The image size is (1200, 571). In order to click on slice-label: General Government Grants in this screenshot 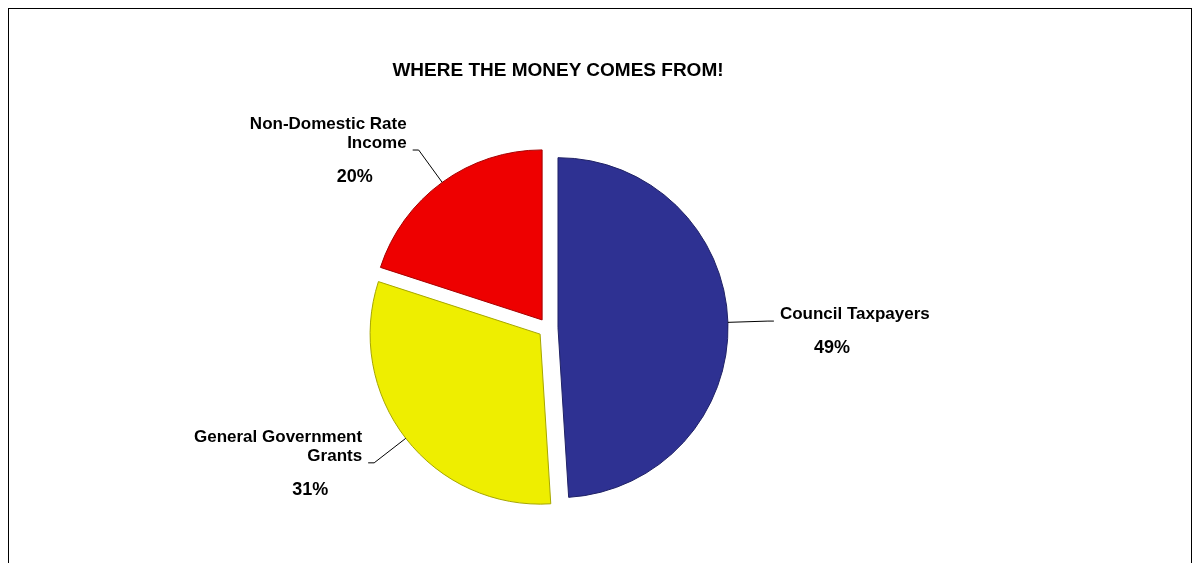, I will do `click(278, 445)`.